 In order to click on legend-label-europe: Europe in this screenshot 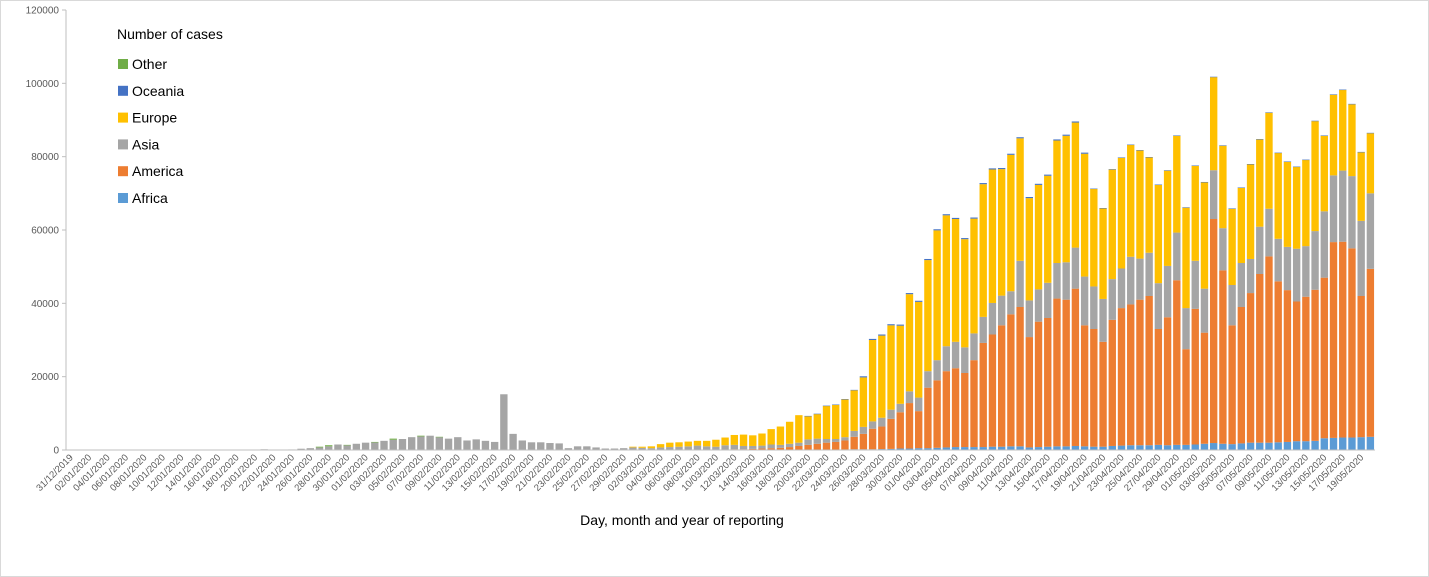, I will do `click(154, 118)`.